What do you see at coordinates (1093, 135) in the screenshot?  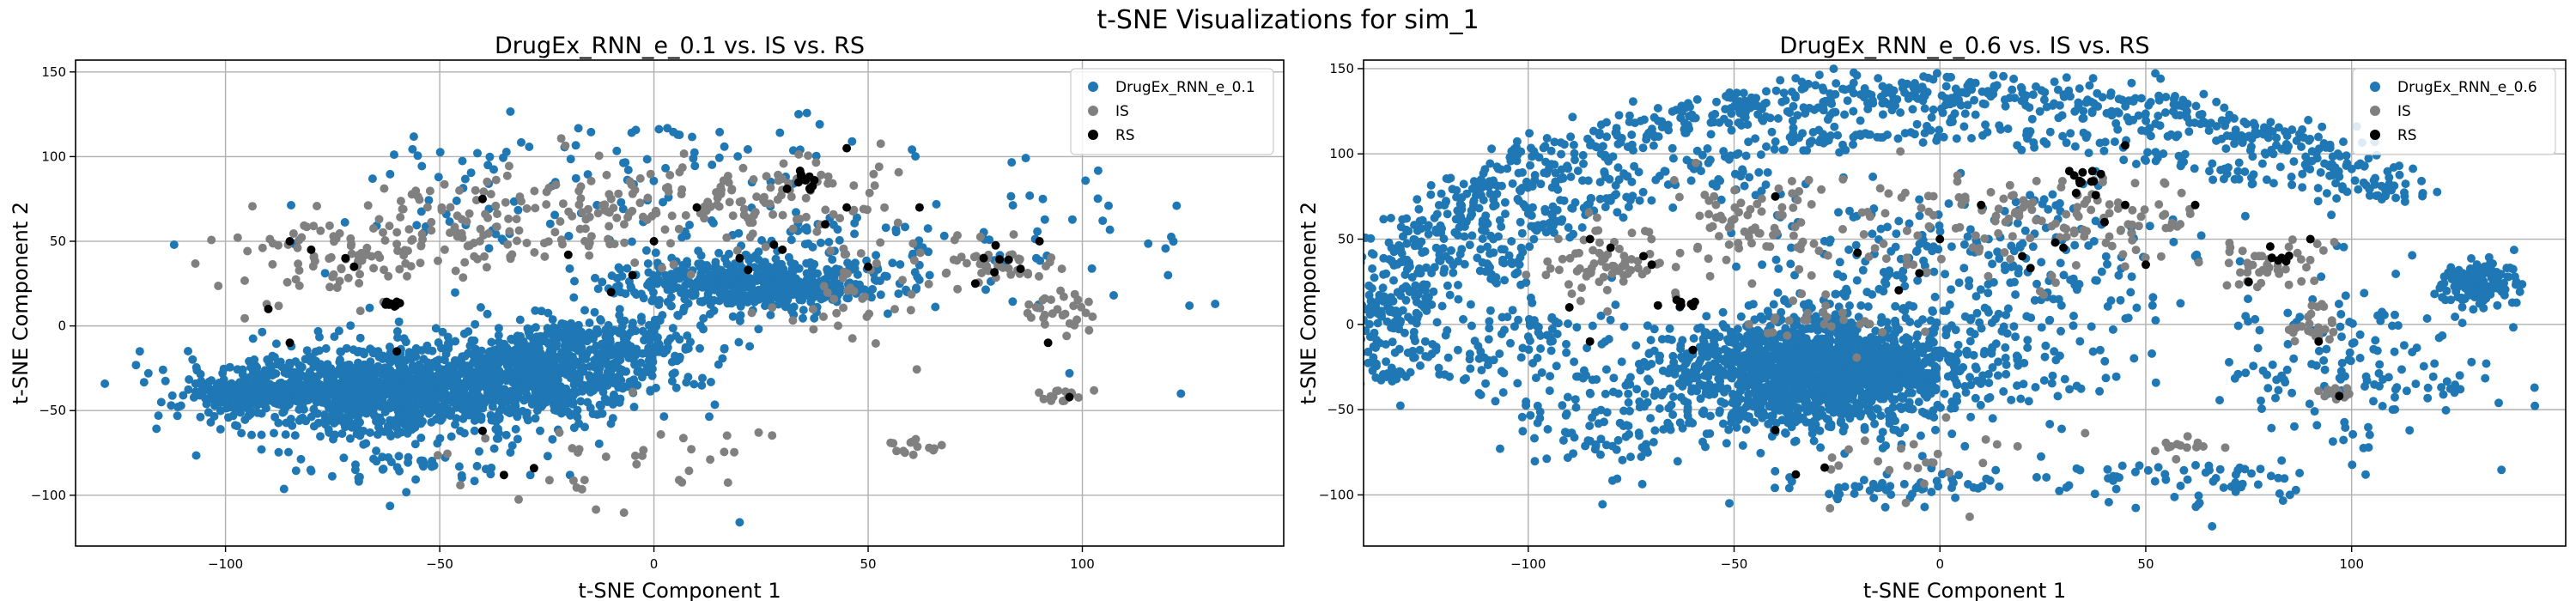 I see `legend-marker` at bounding box center [1093, 135].